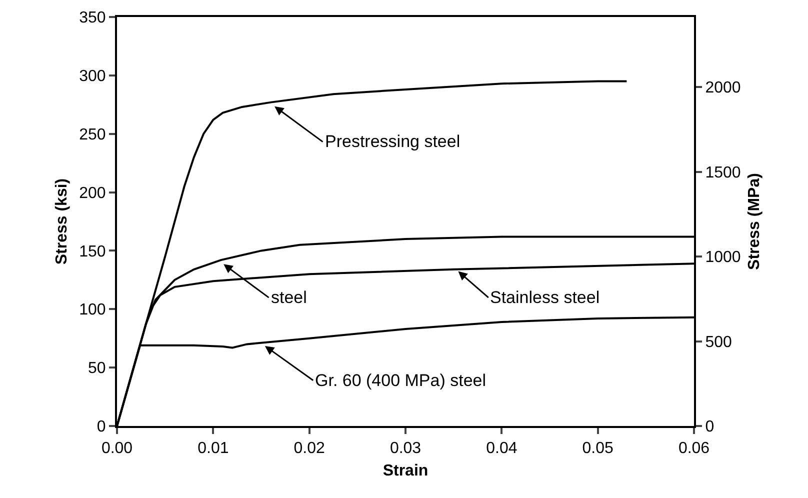 This screenshot has height=498, width=808. What do you see at coordinates (755, 221) in the screenshot?
I see `y2-axis-title: Stress (MPa)` at bounding box center [755, 221].